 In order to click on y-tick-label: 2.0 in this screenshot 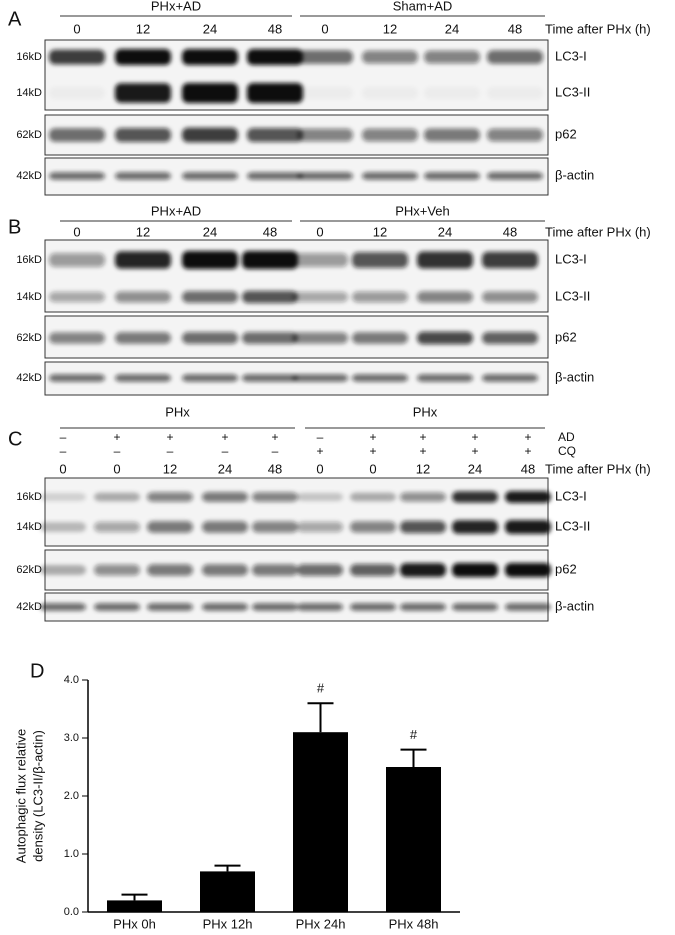, I will do `click(71, 796)`.